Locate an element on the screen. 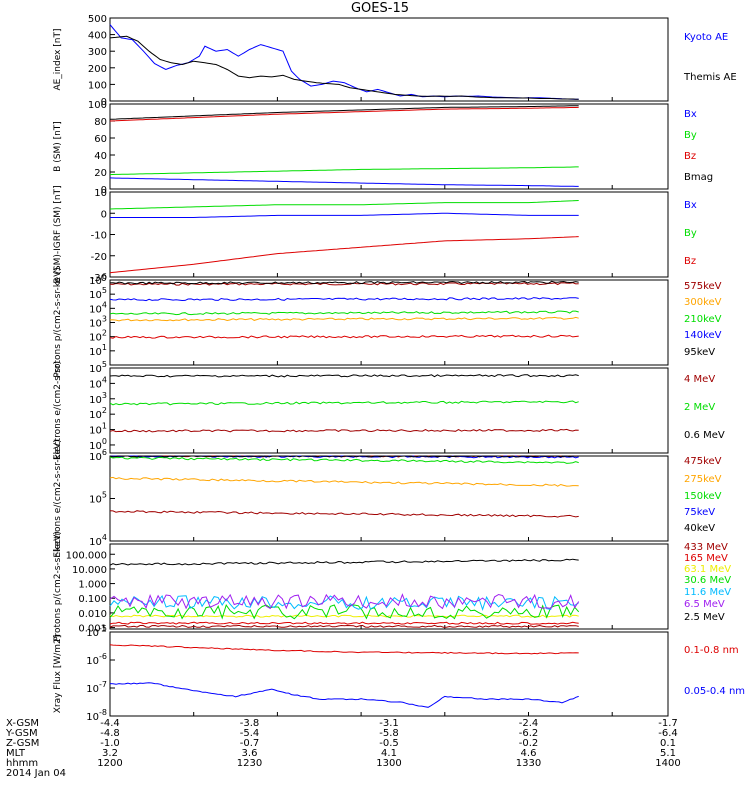  series-line-165-mev is located at coordinates (344, 623).